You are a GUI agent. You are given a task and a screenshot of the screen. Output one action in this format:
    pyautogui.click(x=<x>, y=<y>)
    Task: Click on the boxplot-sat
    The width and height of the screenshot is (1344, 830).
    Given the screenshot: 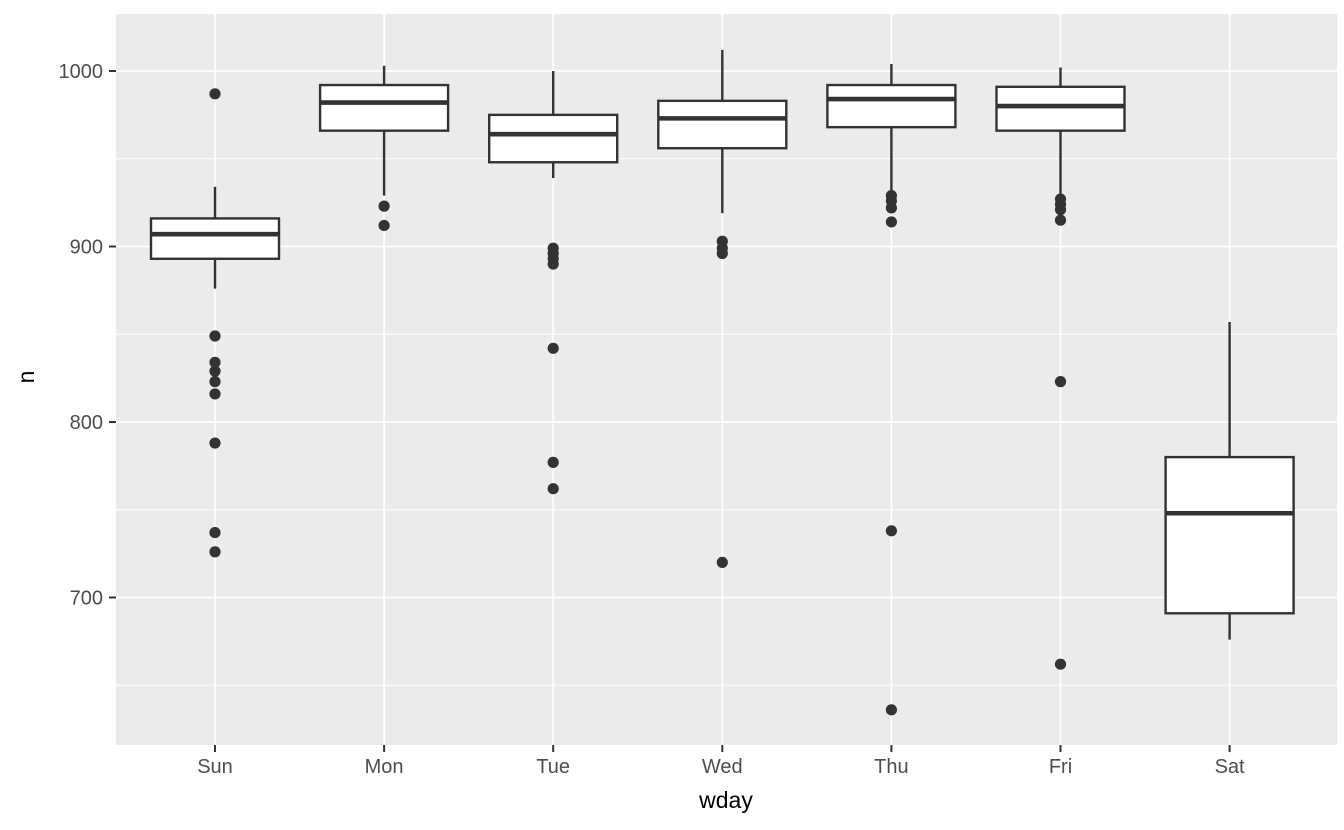 What is the action you would take?
    pyautogui.click(x=1229, y=480)
    